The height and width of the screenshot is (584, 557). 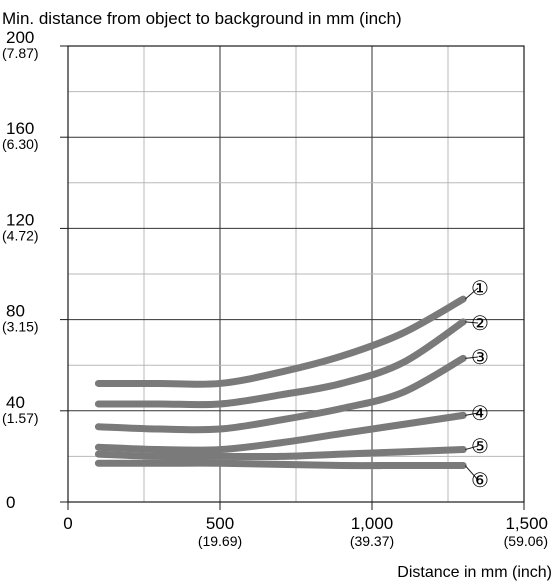 I want to click on series-label-2: ②, so click(x=480, y=324).